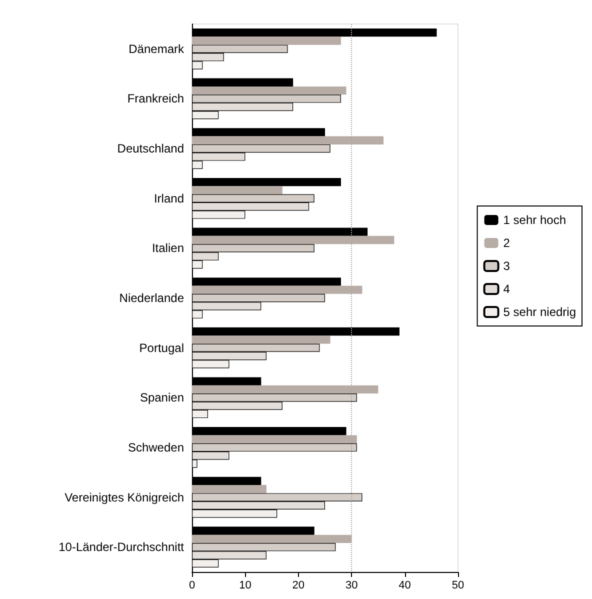 The image size is (592, 599). What do you see at coordinates (121, 547) in the screenshot?
I see `y-tick-label: 10-Länder-Durchschnitt` at bounding box center [121, 547].